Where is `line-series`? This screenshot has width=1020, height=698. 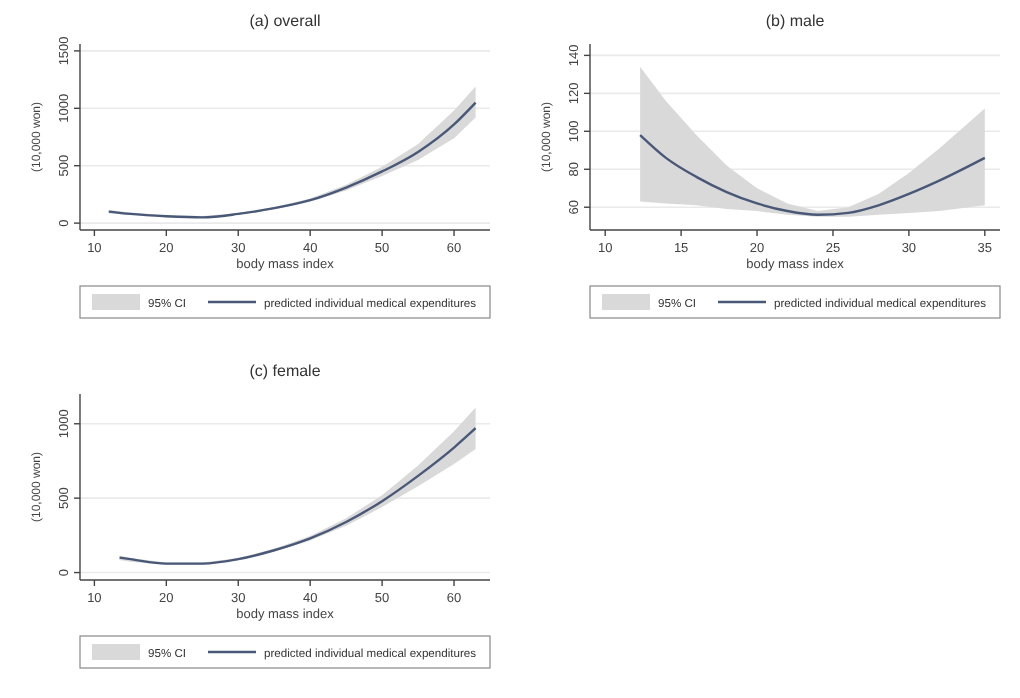 line-series is located at coordinates (812, 175).